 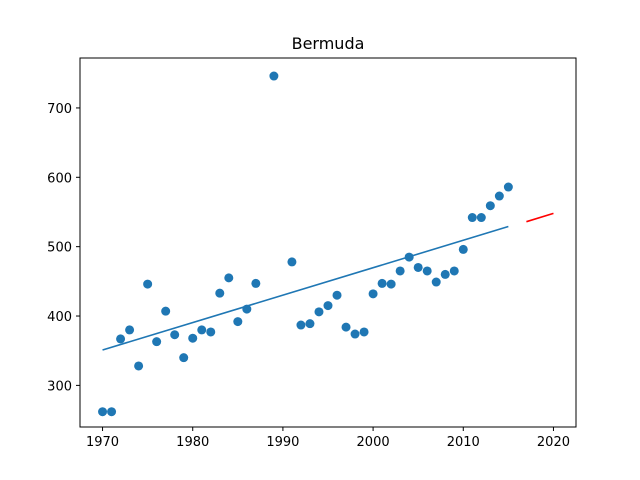 What do you see at coordinates (540, 217) in the screenshot?
I see `projection-line` at bounding box center [540, 217].